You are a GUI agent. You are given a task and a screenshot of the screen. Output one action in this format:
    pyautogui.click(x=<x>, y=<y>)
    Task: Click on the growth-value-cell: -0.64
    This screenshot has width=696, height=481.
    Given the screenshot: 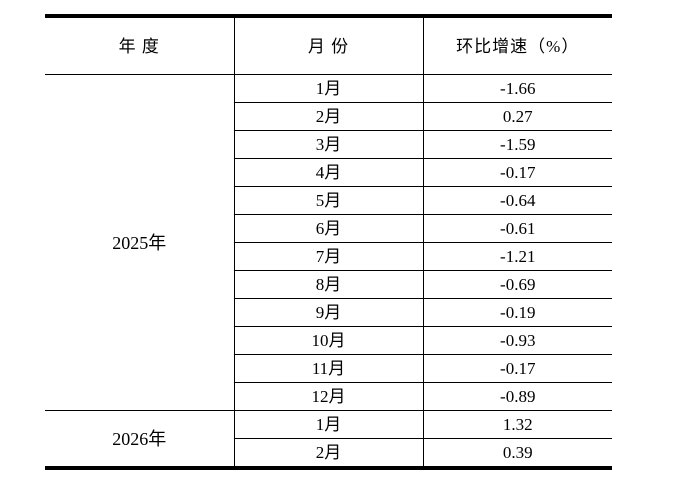 What is the action you would take?
    pyautogui.click(x=517, y=200)
    